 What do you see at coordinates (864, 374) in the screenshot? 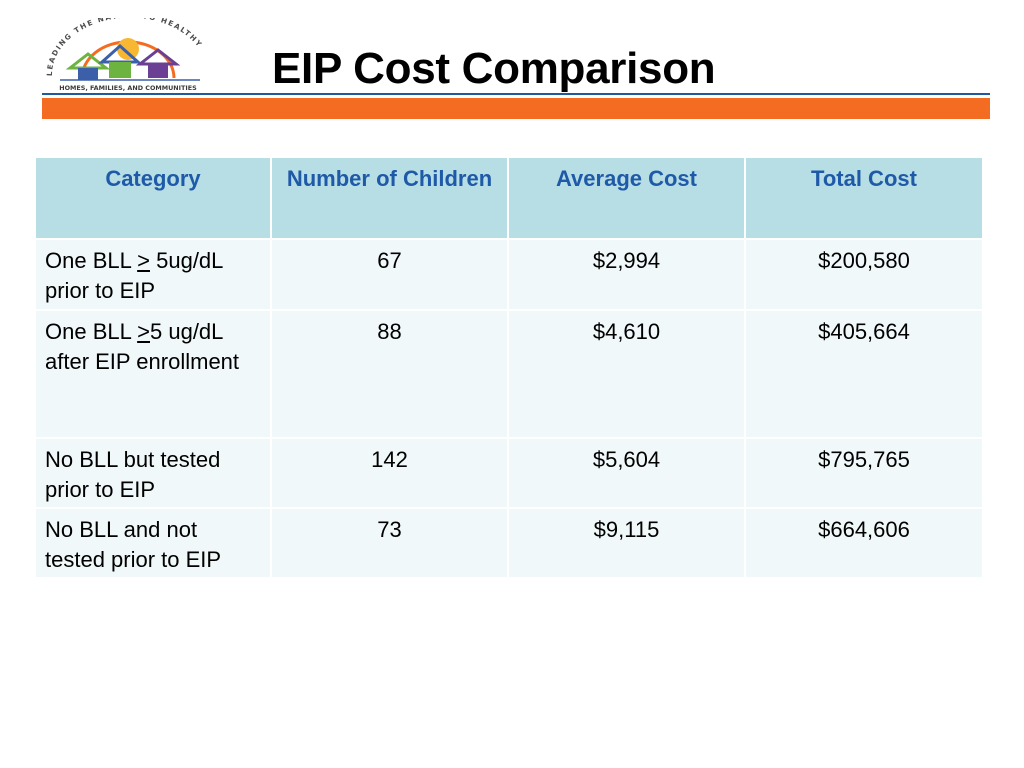
I see `total-cost-cell: $405,664` at bounding box center [864, 374].